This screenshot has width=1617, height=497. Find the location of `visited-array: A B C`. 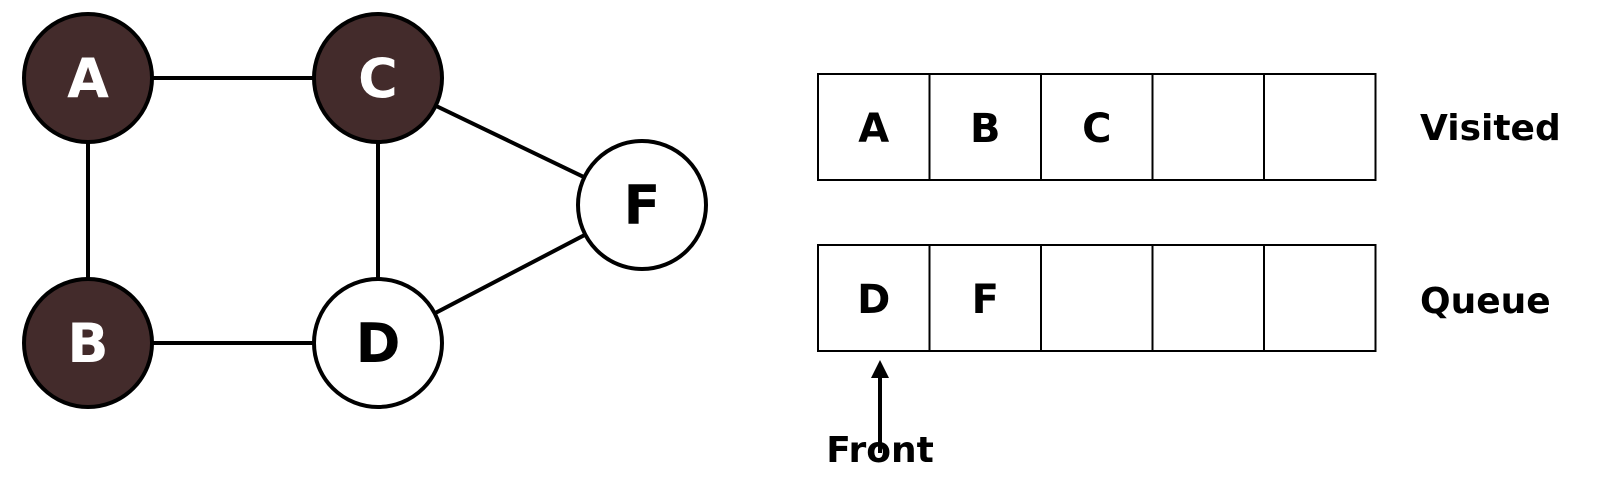

visited-array: A B C is located at coordinates (1097, 127).